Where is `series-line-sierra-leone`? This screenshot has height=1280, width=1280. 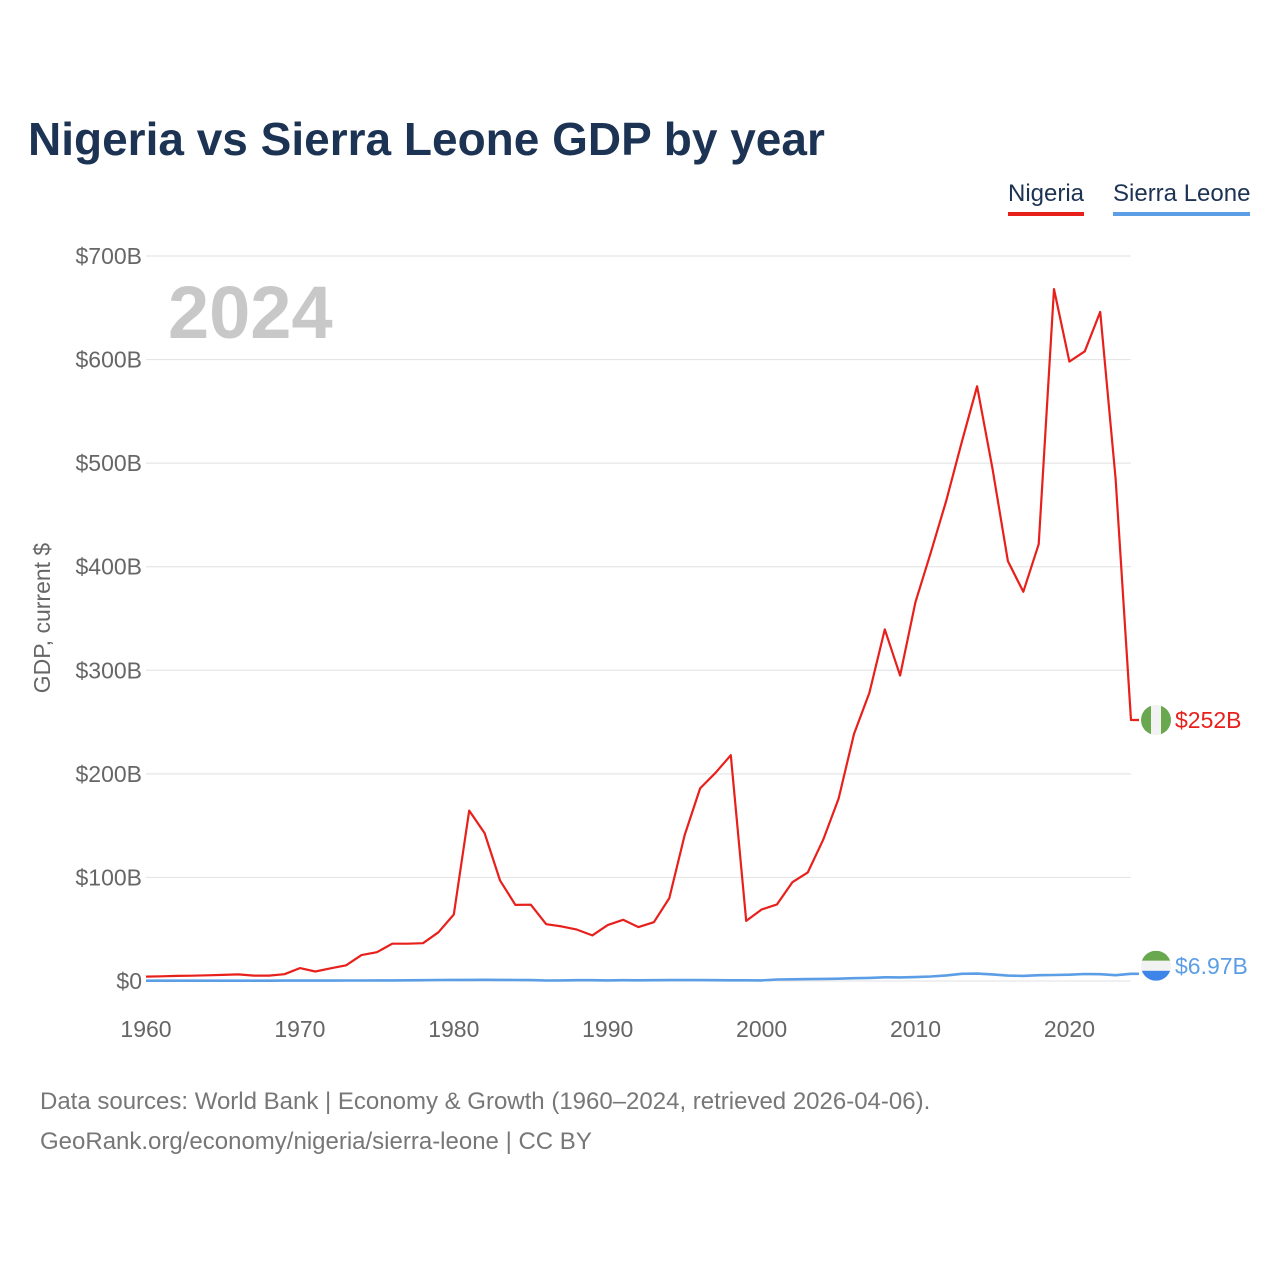
series-line-sierra-leone is located at coordinates (642, 977).